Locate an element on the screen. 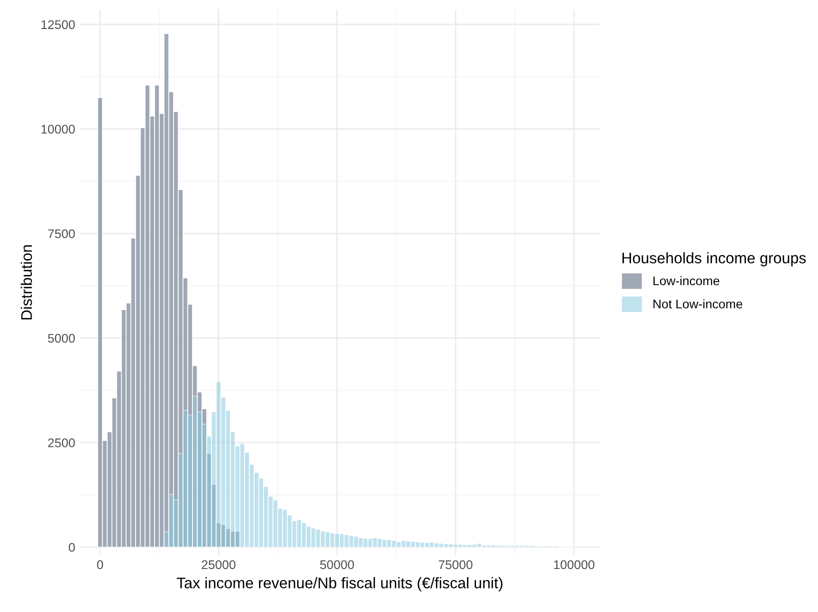  y-tick-label: 7500 is located at coordinates (61, 233).